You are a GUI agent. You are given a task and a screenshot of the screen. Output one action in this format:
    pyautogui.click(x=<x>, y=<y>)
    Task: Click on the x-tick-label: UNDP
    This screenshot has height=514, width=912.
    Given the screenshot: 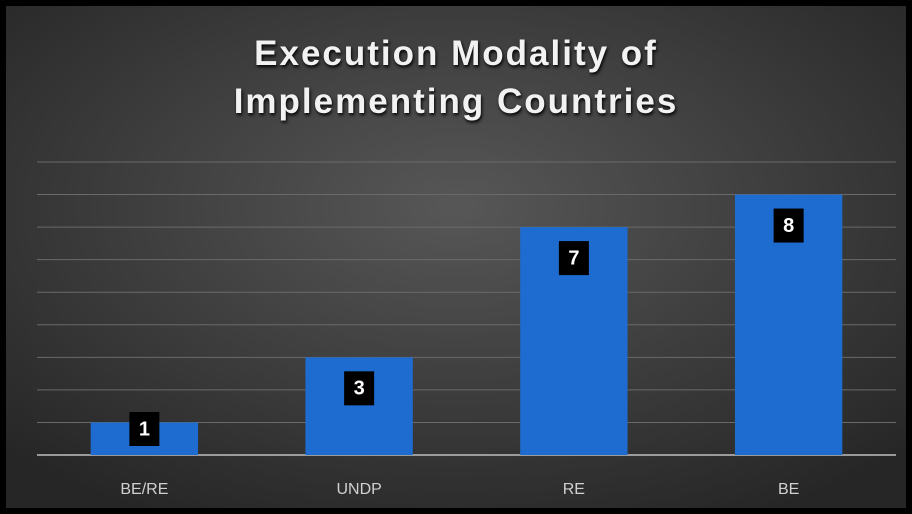 What is the action you would take?
    pyautogui.click(x=358, y=489)
    